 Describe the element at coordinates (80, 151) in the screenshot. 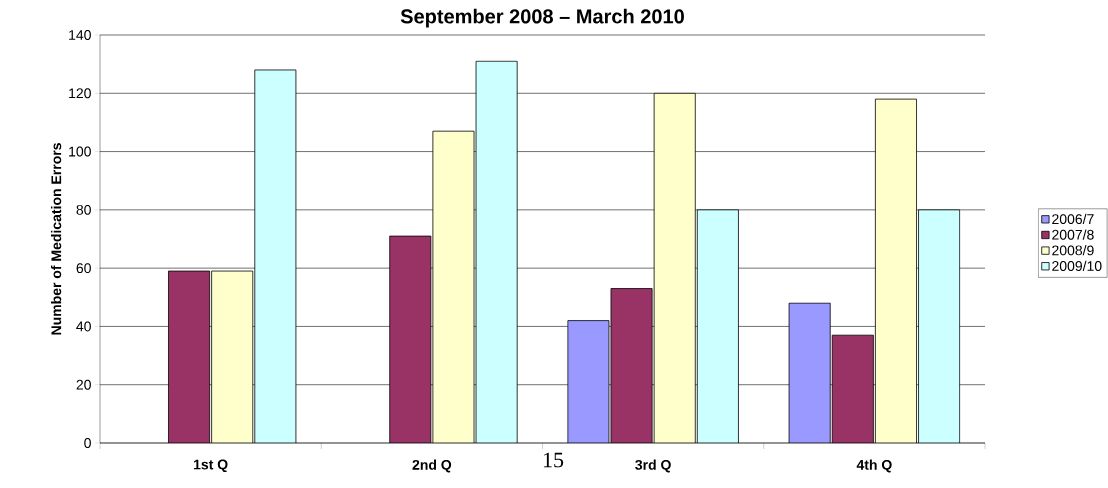

I see `y-tick-label: 100` at that location.